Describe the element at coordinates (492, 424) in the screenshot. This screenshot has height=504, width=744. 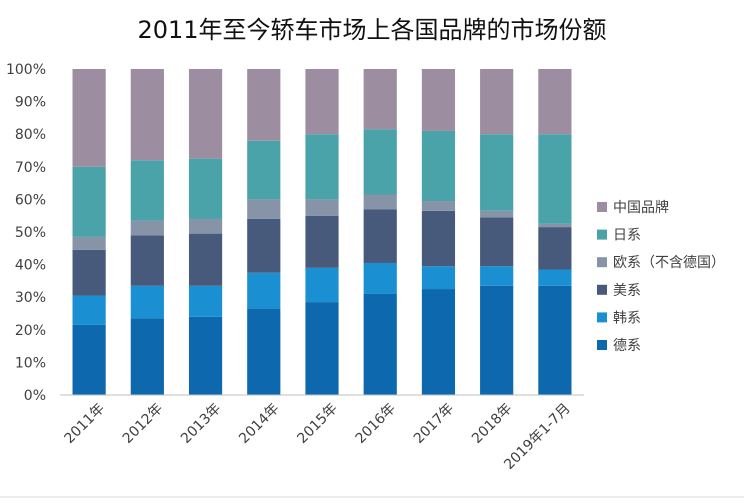
I see `x-tick-label: 2018年` at that location.